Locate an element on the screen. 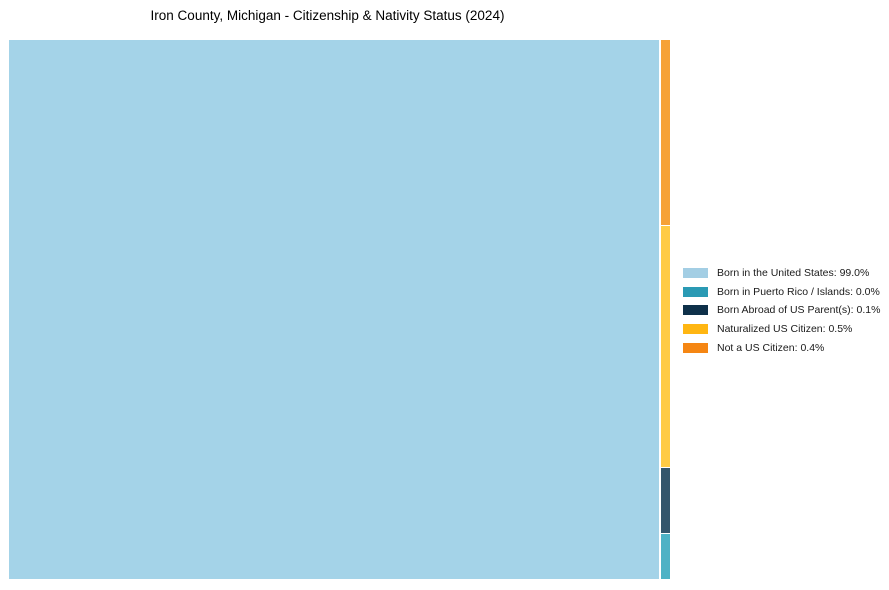 This screenshot has width=889, height=590. treemap-cell-born-abroad-of-us-parents is located at coordinates (665, 500).